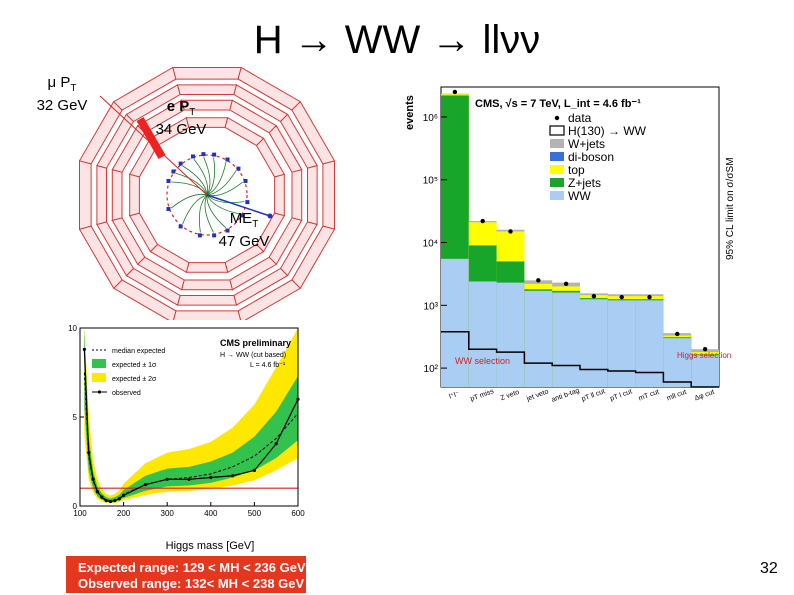 This screenshot has width=794, height=595. What do you see at coordinates (769, 568) in the screenshot?
I see `page-number: 32` at bounding box center [769, 568].